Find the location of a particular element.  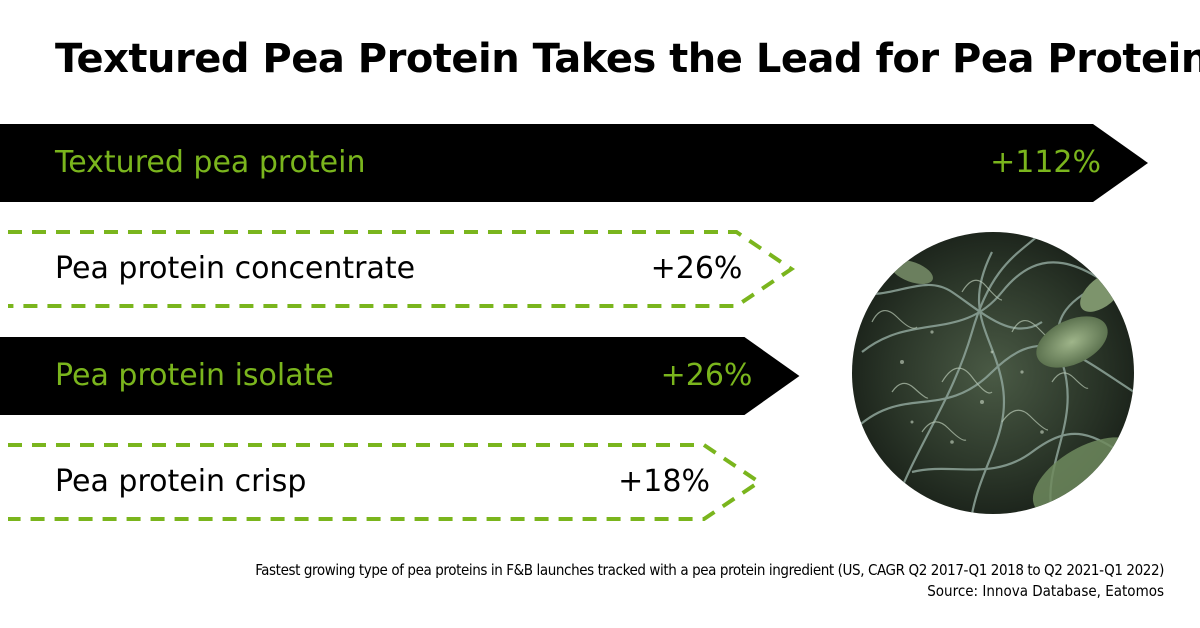

bar-label-pea-protein-isolate: Pea protein isolate is located at coordinates (194, 375).